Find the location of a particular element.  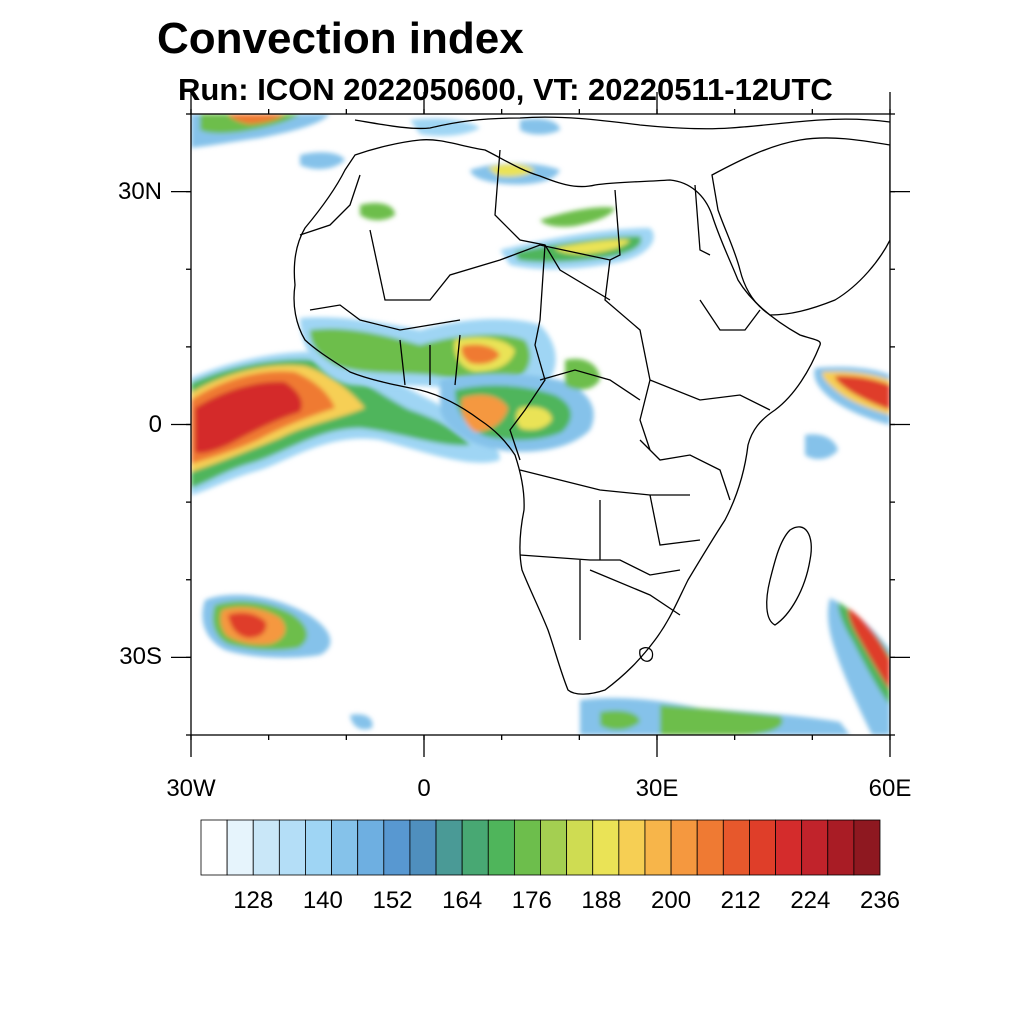

europe-coastline is located at coordinates (622, 123).